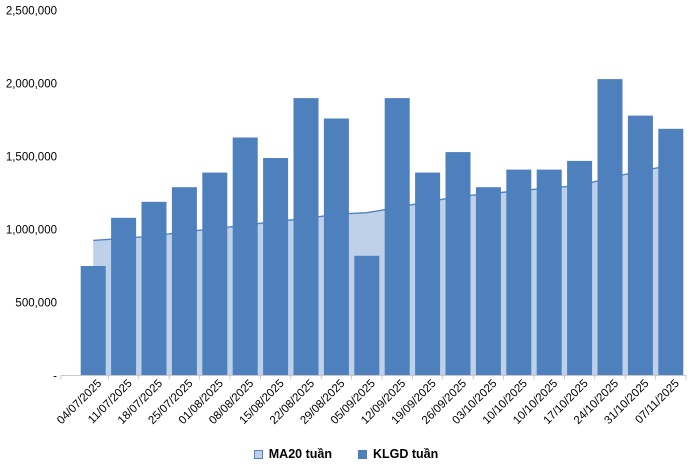 The image size is (692, 473). Describe the element at coordinates (258, 454) in the screenshot. I see `ma20-legend-swatch` at that location.